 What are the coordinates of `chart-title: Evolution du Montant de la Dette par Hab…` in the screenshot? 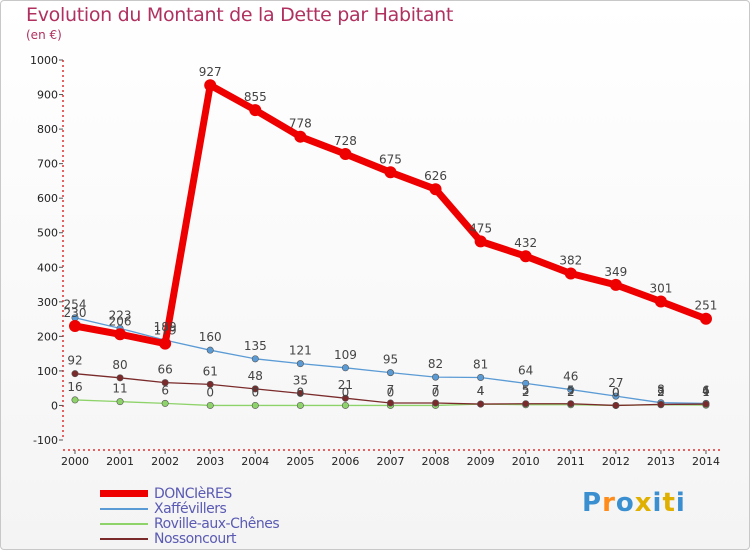 It's located at (240, 15).